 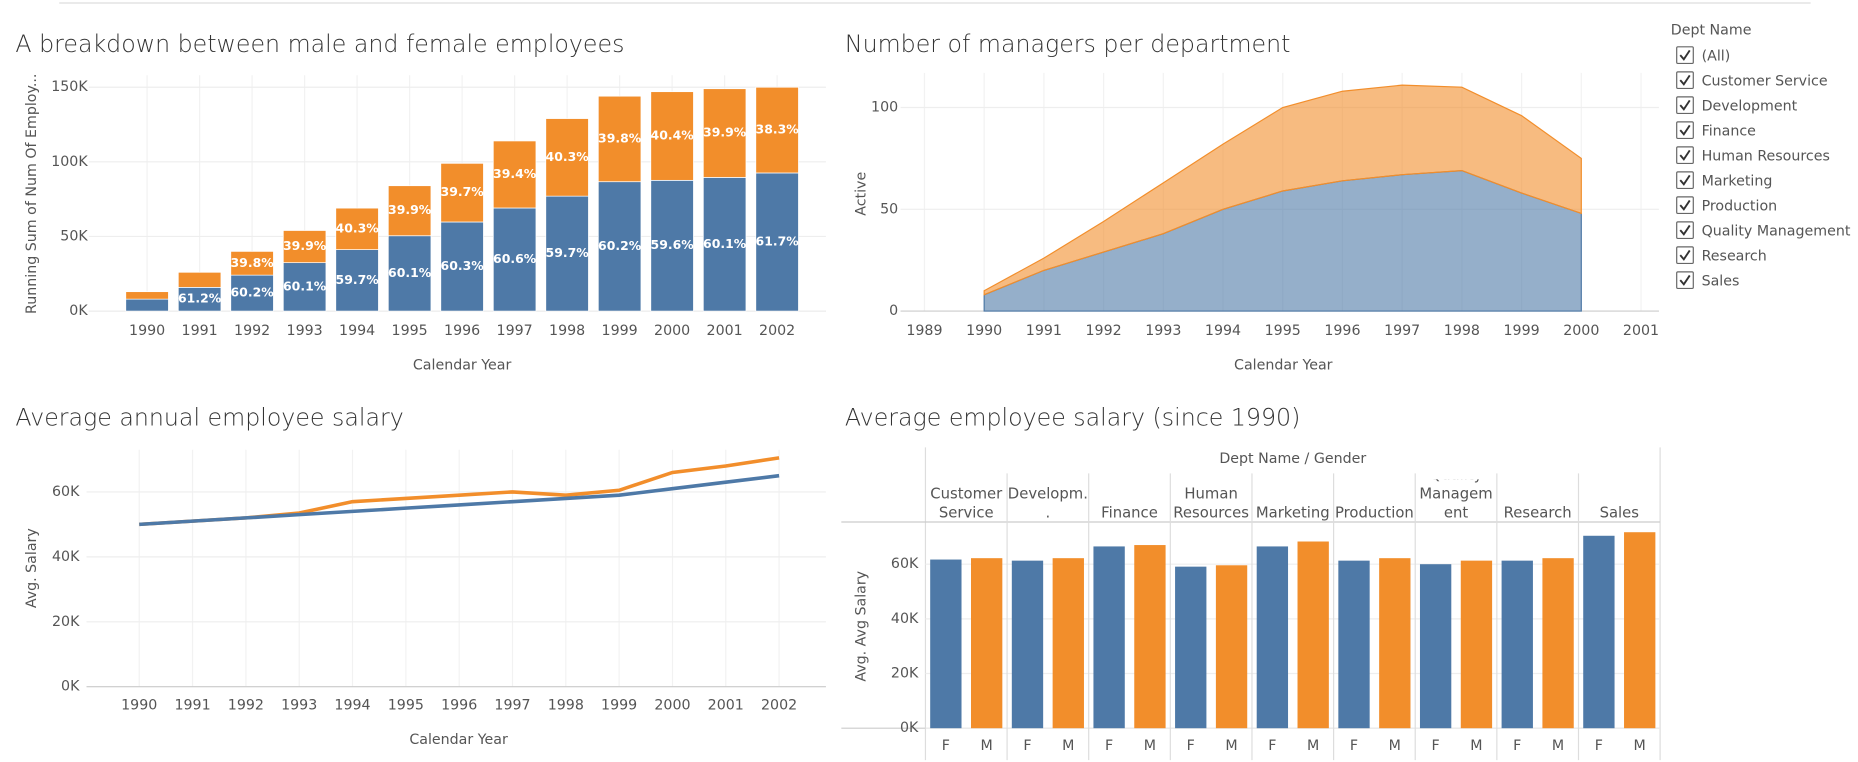 What do you see at coordinates (1711, 30) in the screenshot?
I see `filter-title: Dept Name` at bounding box center [1711, 30].